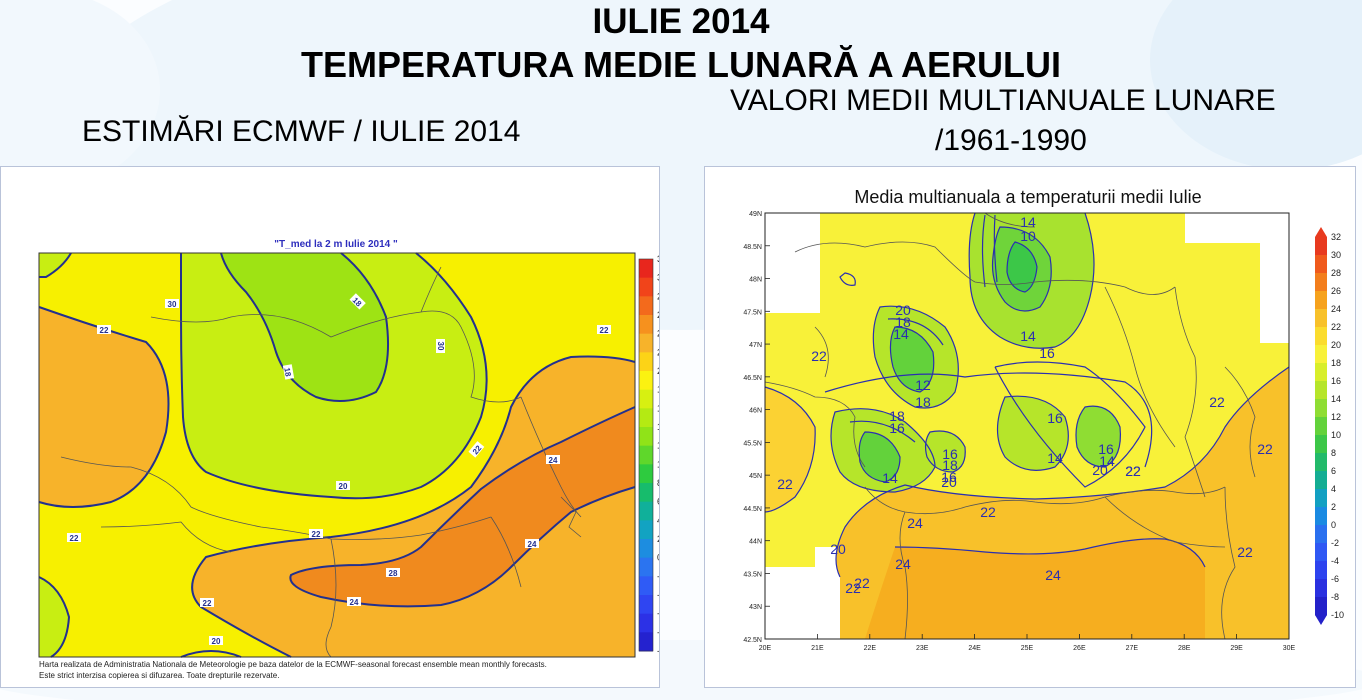 Image resolution: width=1362 pixels, height=700 pixels. I want to click on lat-label: 45N, so click(755, 476).